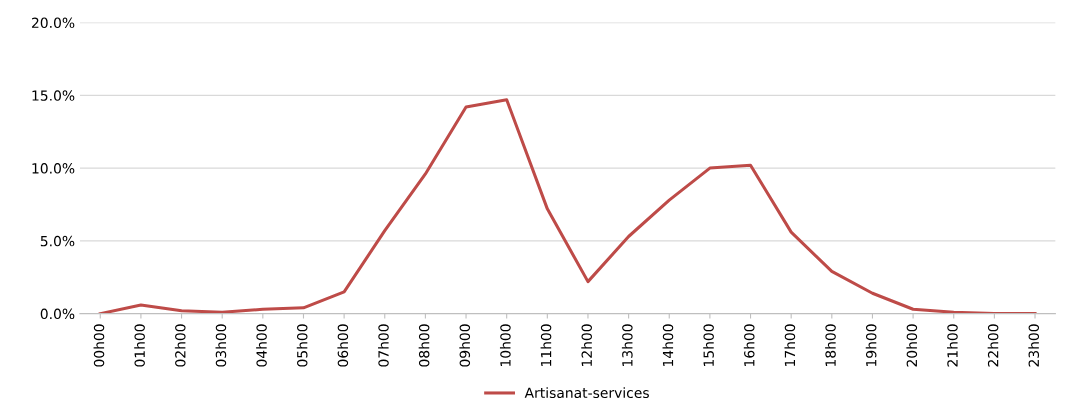  I want to click on x-tick-label: 00h00, so click(99, 345).